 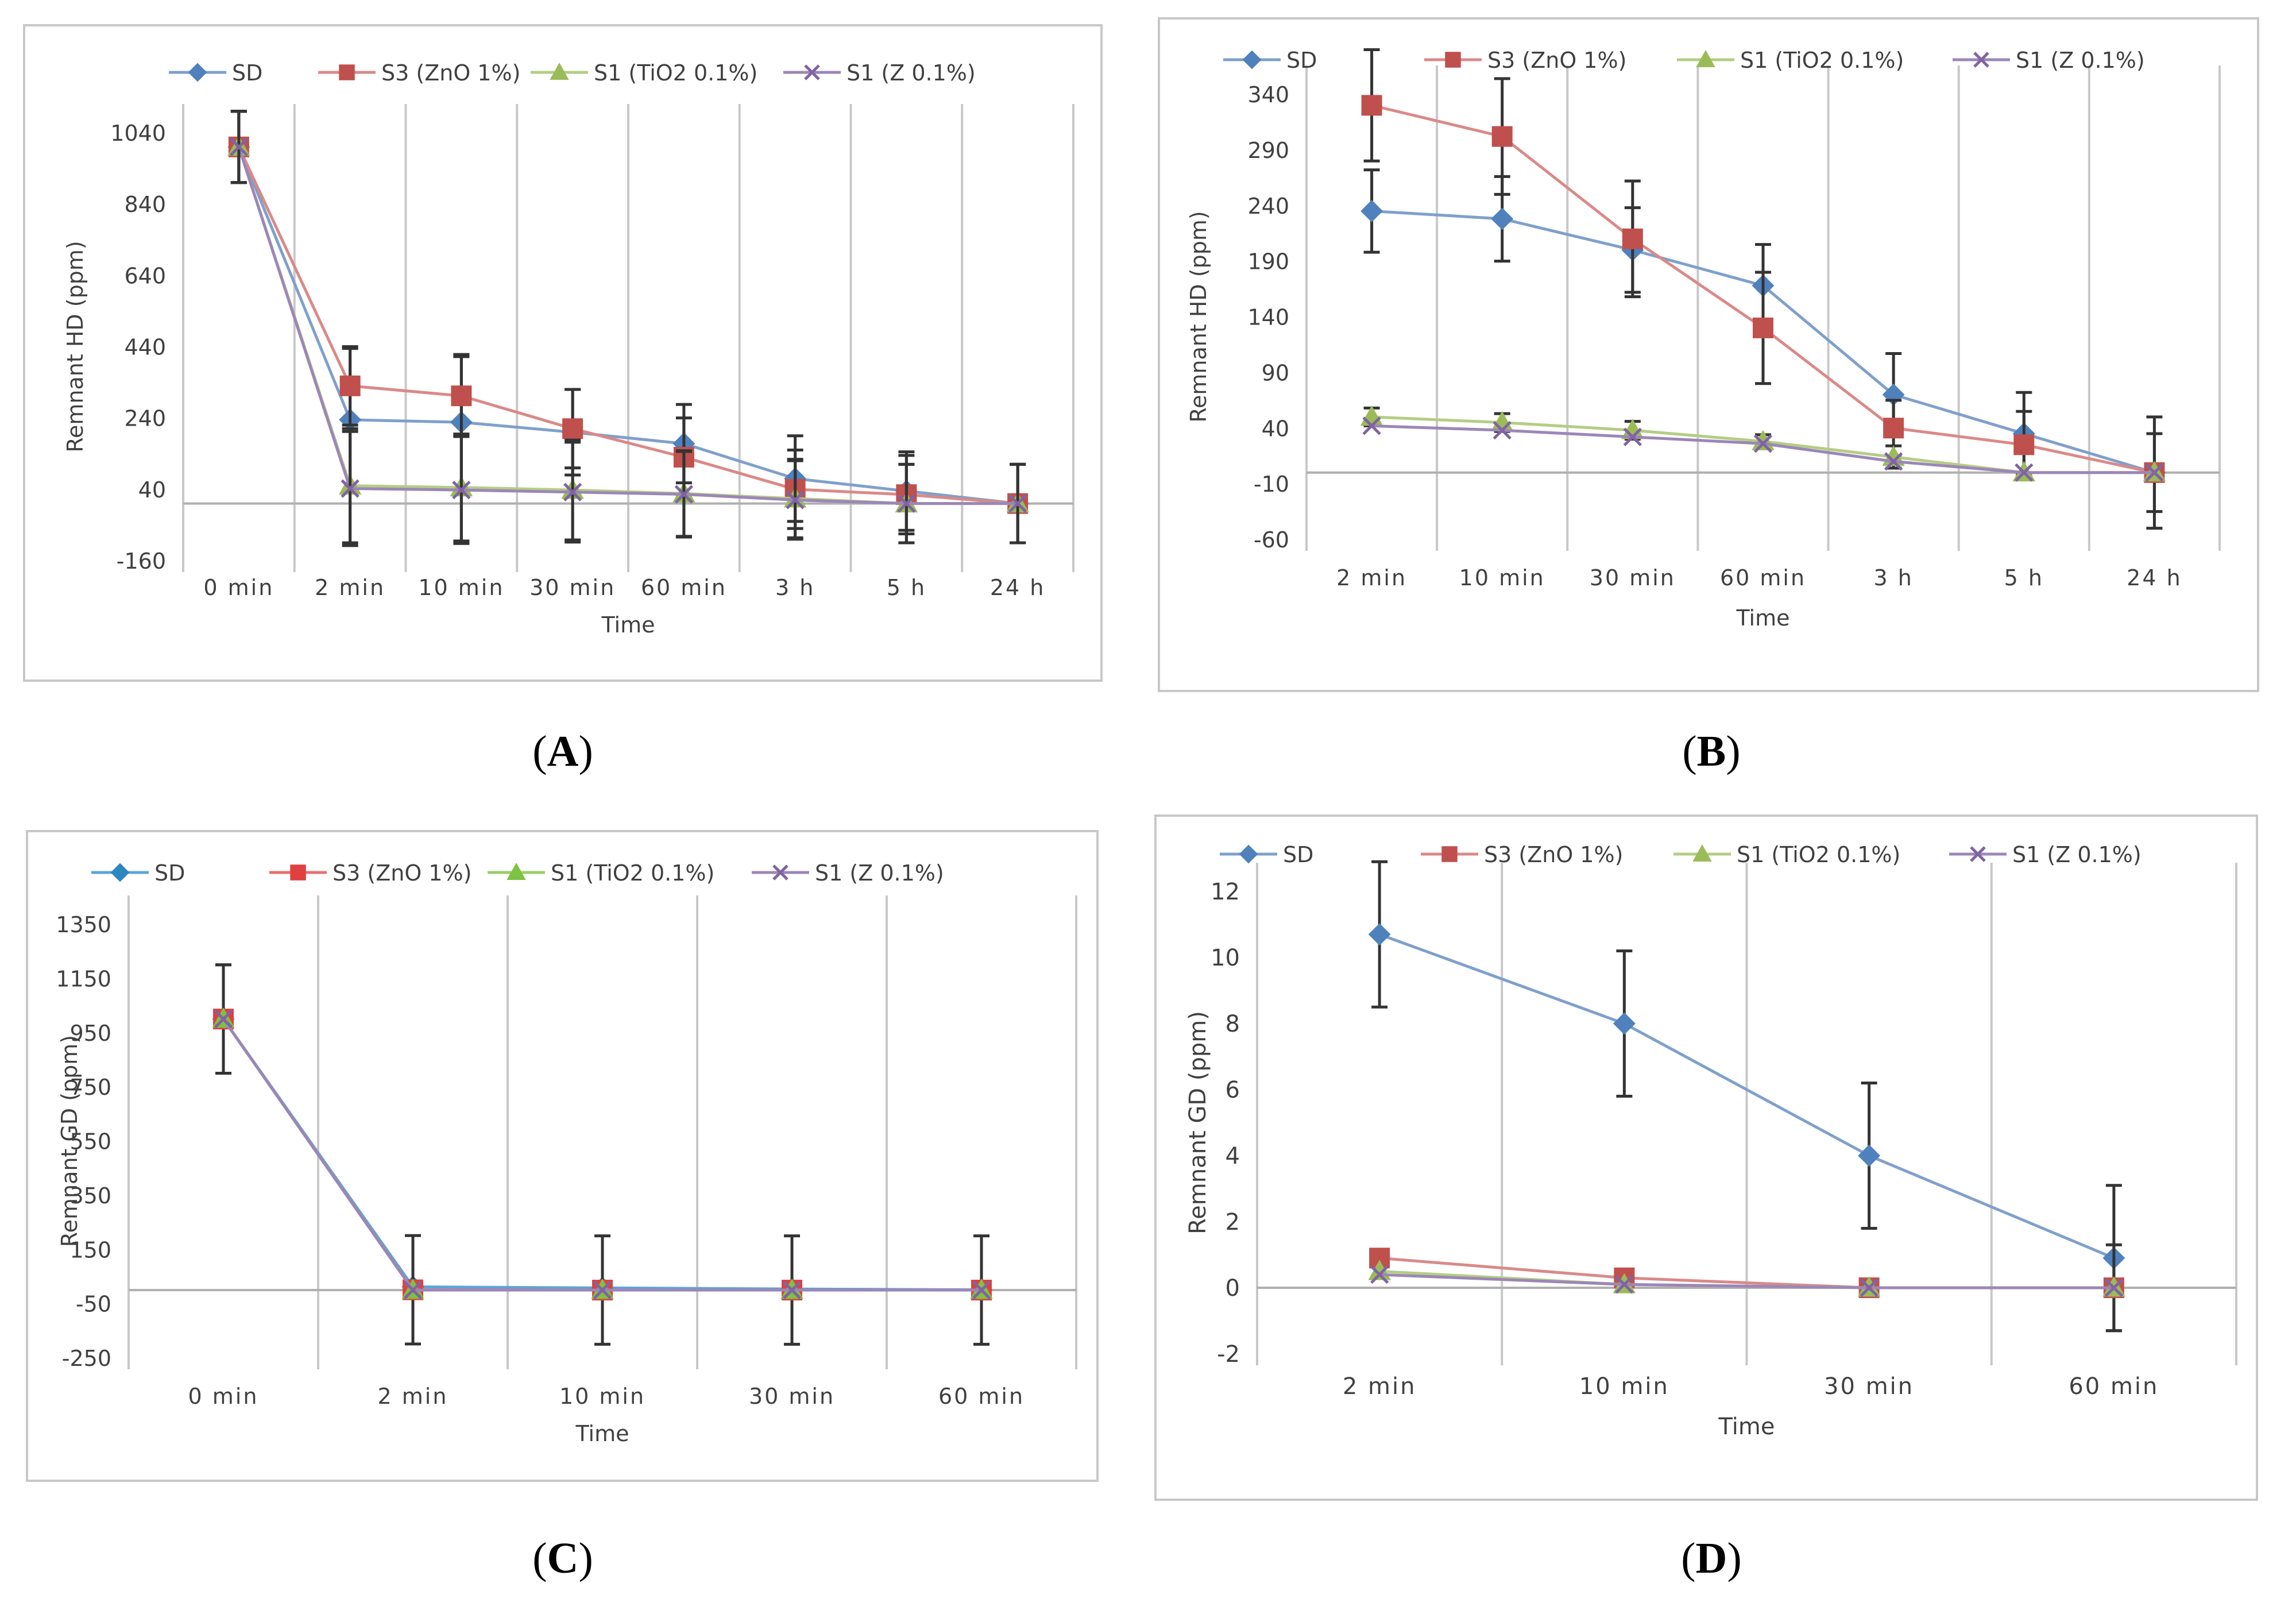 What do you see at coordinates (86, 1359) in the screenshot?
I see `chart-c-ytick-label: -250` at bounding box center [86, 1359].